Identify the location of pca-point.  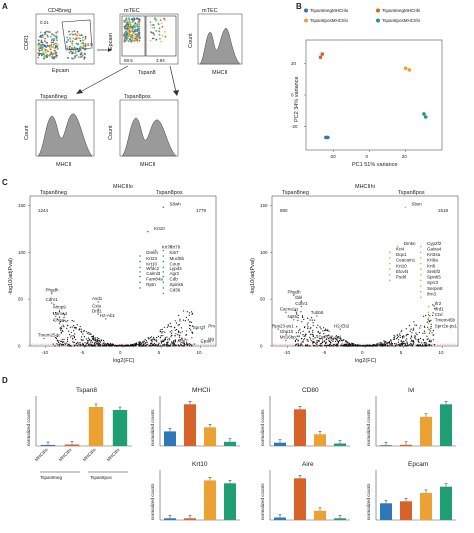
(424, 114).